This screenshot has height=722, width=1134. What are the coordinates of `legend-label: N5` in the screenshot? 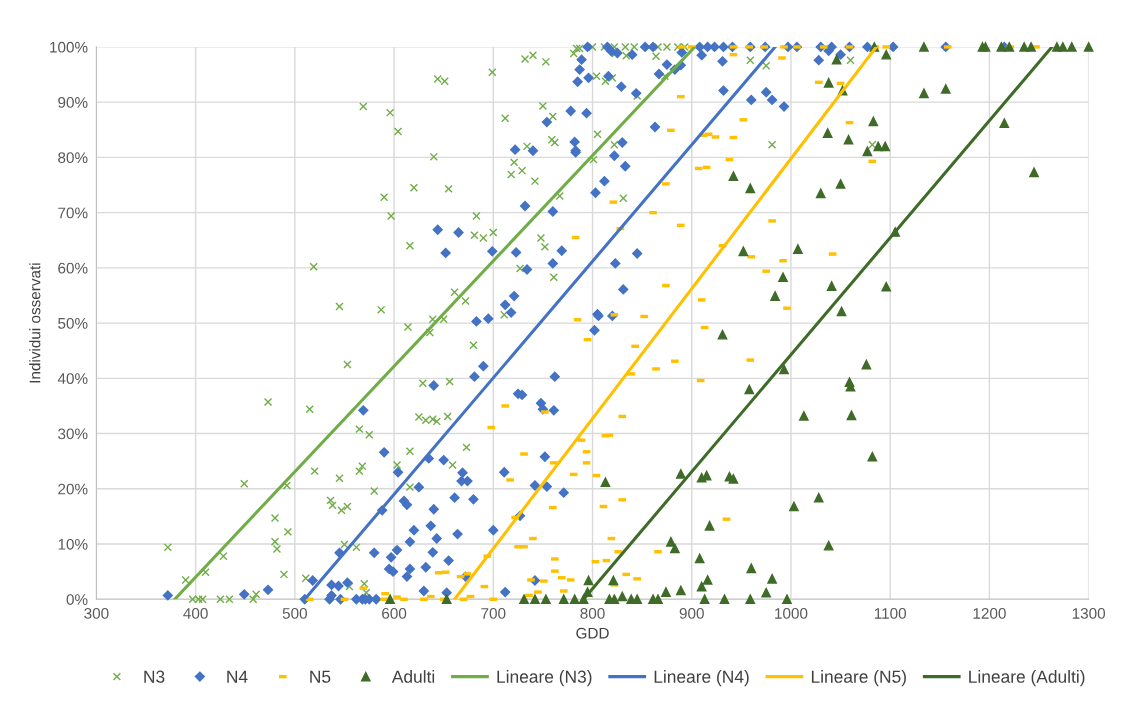 It's located at (320, 676).